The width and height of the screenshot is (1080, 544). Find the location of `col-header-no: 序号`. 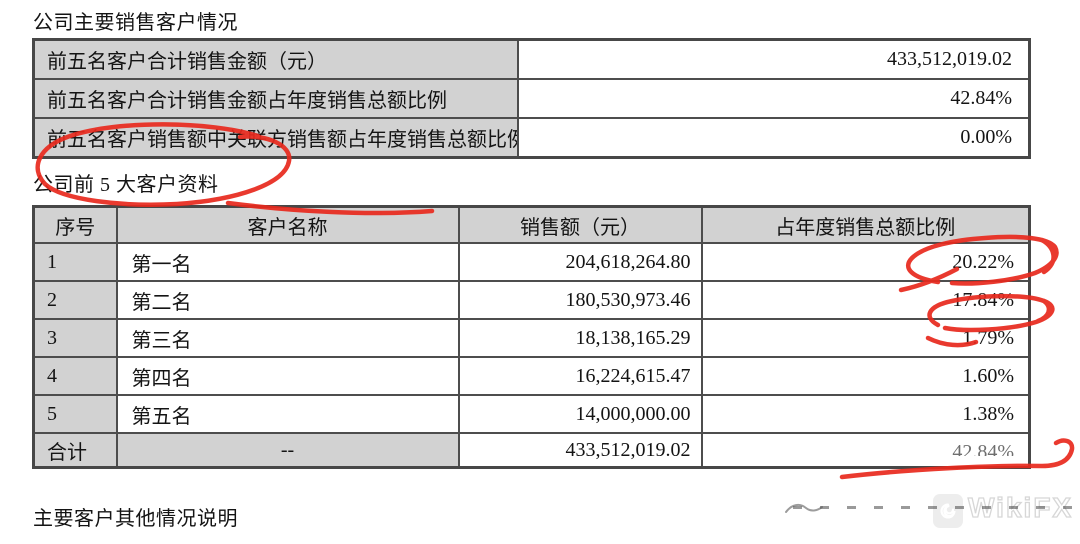

col-header-no: 序号 is located at coordinates (75, 224).